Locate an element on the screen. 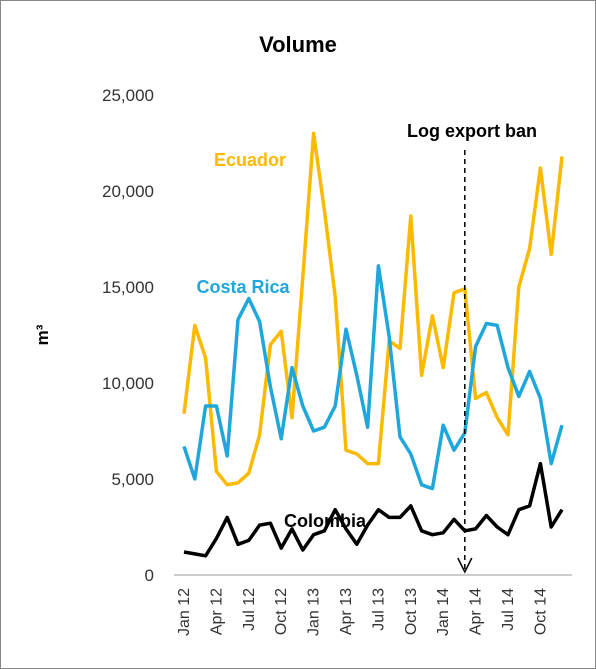 The image size is (596, 669). x-tick-label: Jan 13 is located at coordinates (314, 612).